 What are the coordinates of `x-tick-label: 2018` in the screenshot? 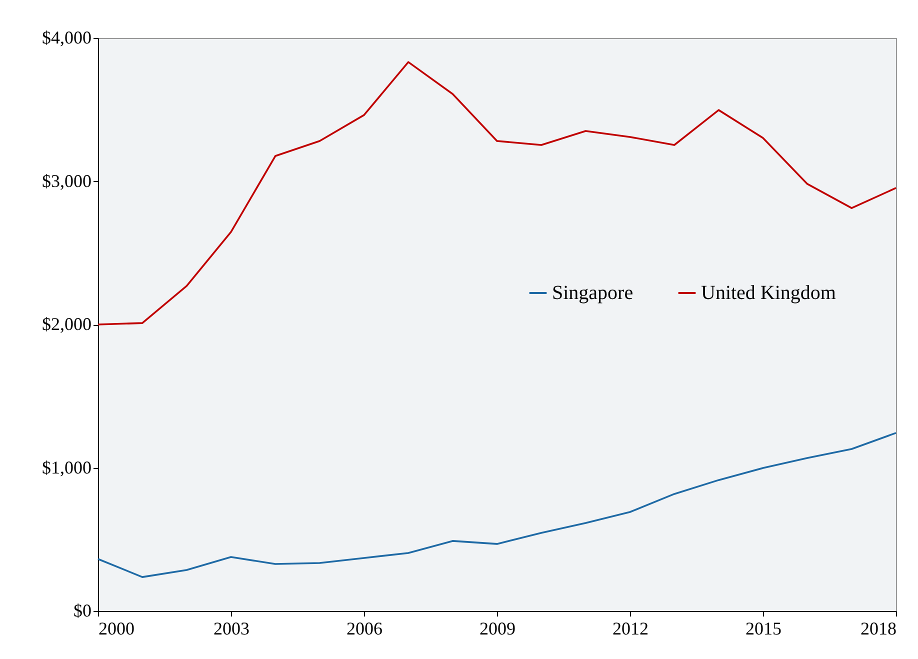 It's located at (878, 628).